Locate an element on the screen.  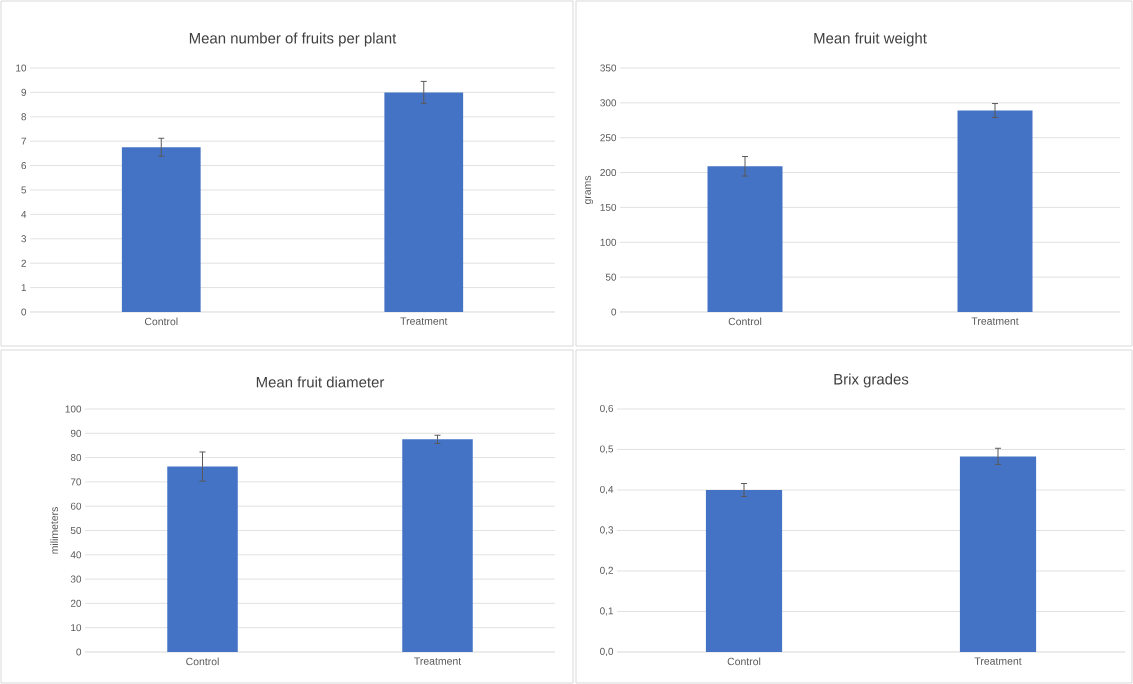
y-tick-label: 200 is located at coordinates (608, 173).